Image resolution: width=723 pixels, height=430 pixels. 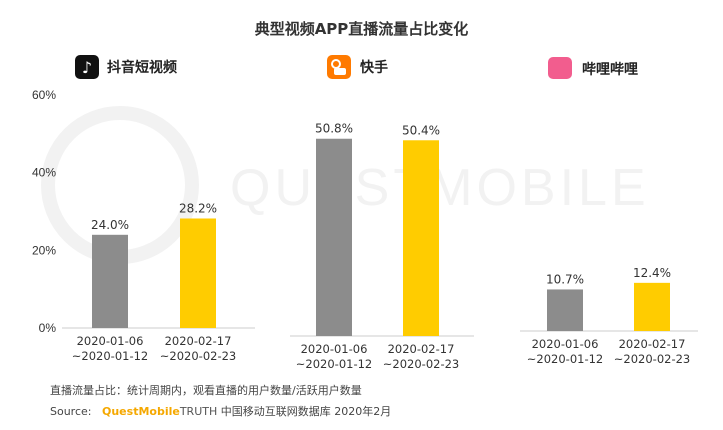 What do you see at coordinates (334, 129) in the screenshot?
I see `bar-data-label: 50.8%` at bounding box center [334, 129].